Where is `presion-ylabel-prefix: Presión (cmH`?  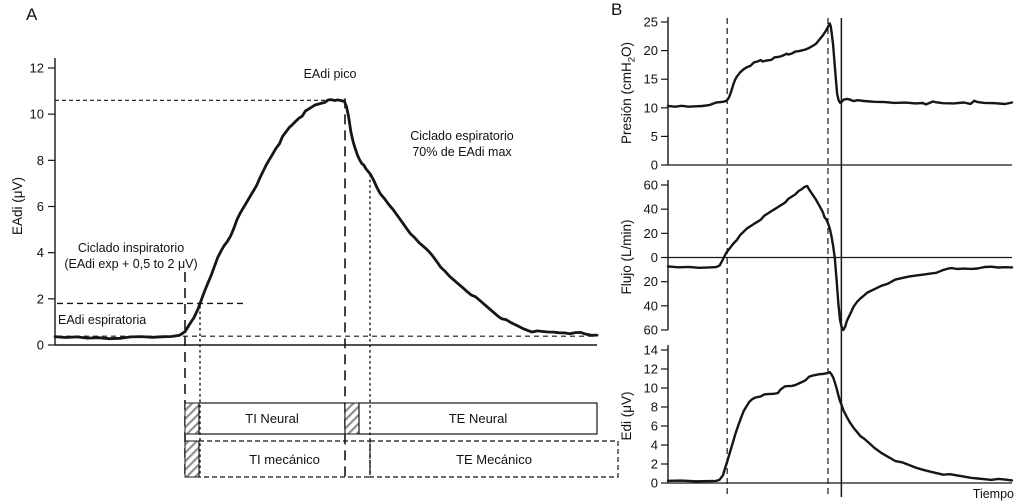
presion-ylabel-prefix: Presión (cmH is located at coordinates (626, 103).